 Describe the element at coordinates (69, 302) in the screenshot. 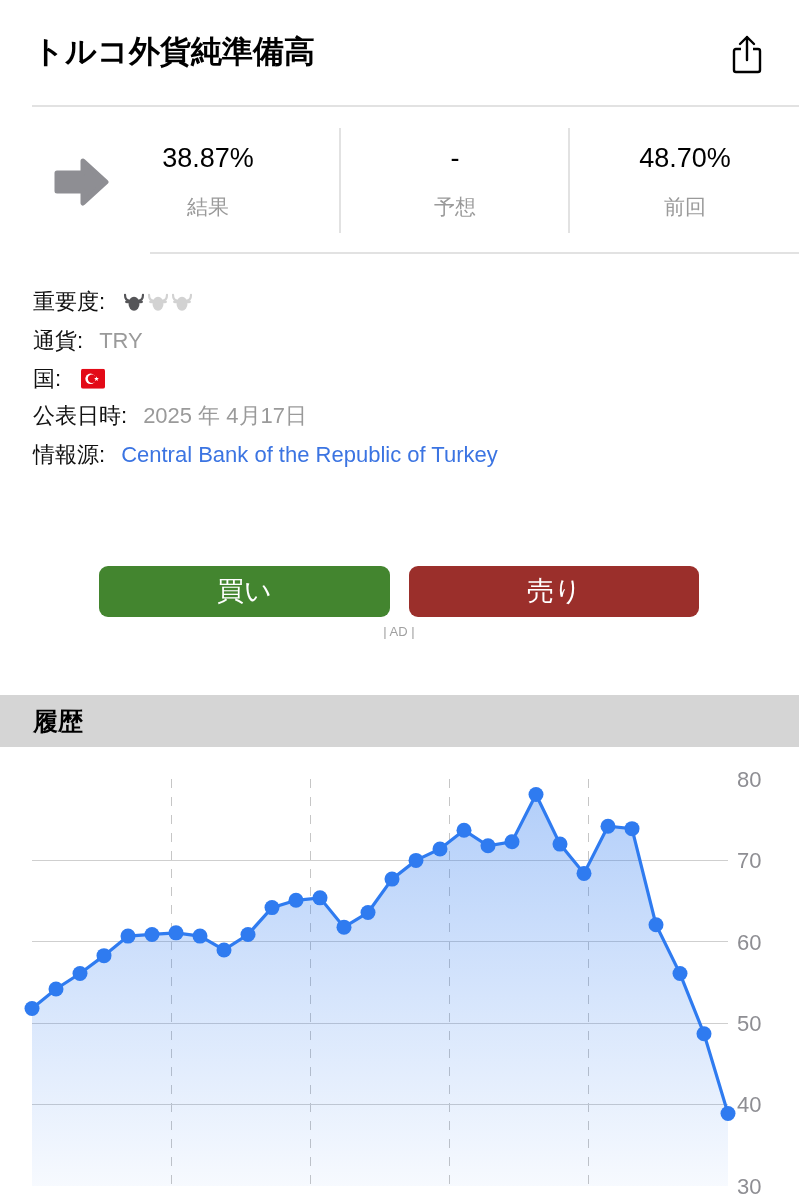

I see `text: 重要度:` at that location.